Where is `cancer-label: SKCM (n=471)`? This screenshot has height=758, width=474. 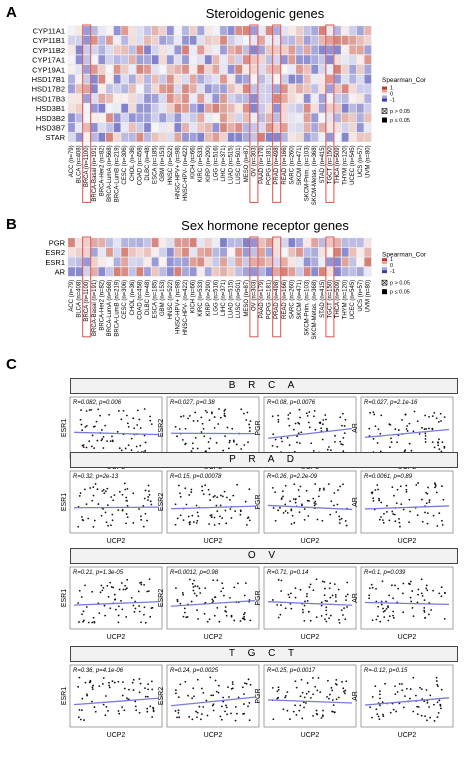
cancer-label: SKCM (n=471) is located at coordinates (300, 300).